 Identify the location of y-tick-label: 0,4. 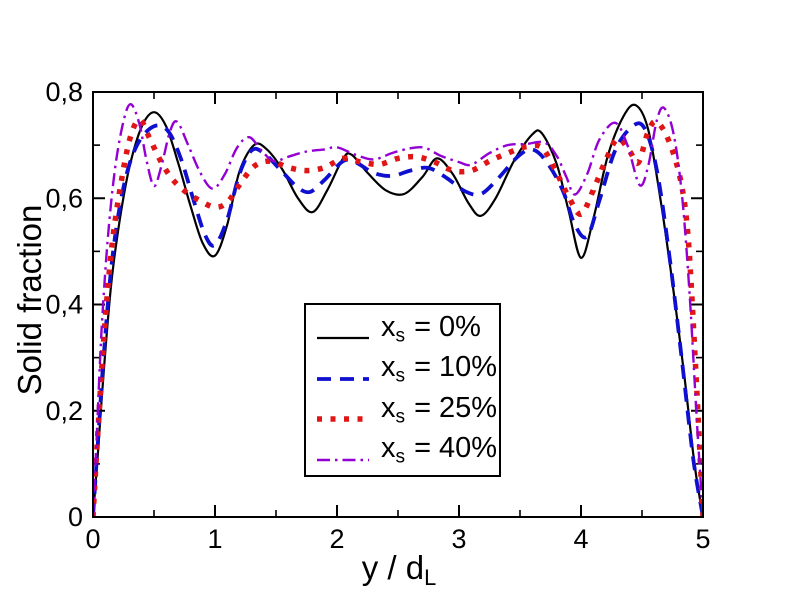
(64, 305).